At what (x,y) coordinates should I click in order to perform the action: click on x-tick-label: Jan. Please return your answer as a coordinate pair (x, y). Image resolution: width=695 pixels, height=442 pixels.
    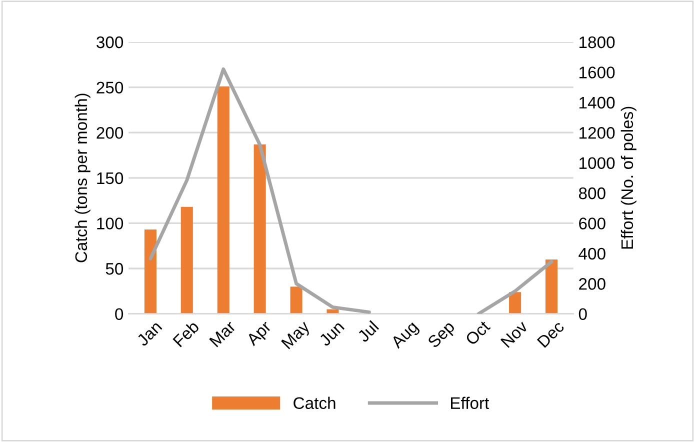
    Looking at the image, I should click on (149, 333).